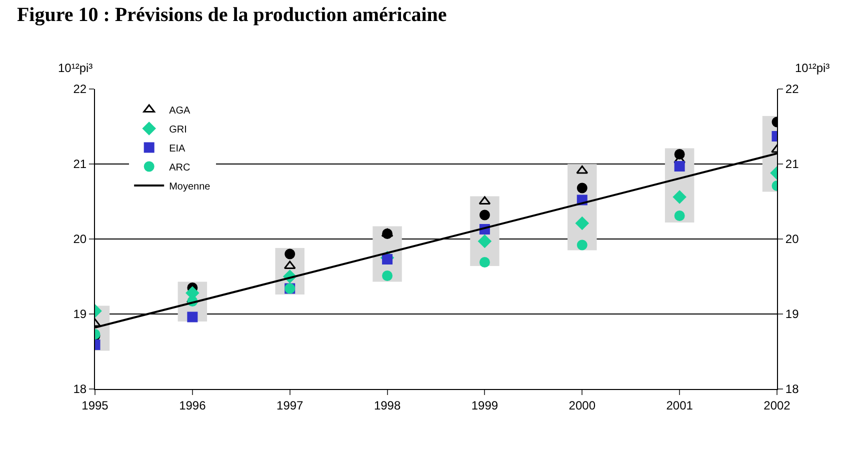 The height and width of the screenshot is (469, 849). I want to click on y2-tick-label: 19, so click(792, 314).